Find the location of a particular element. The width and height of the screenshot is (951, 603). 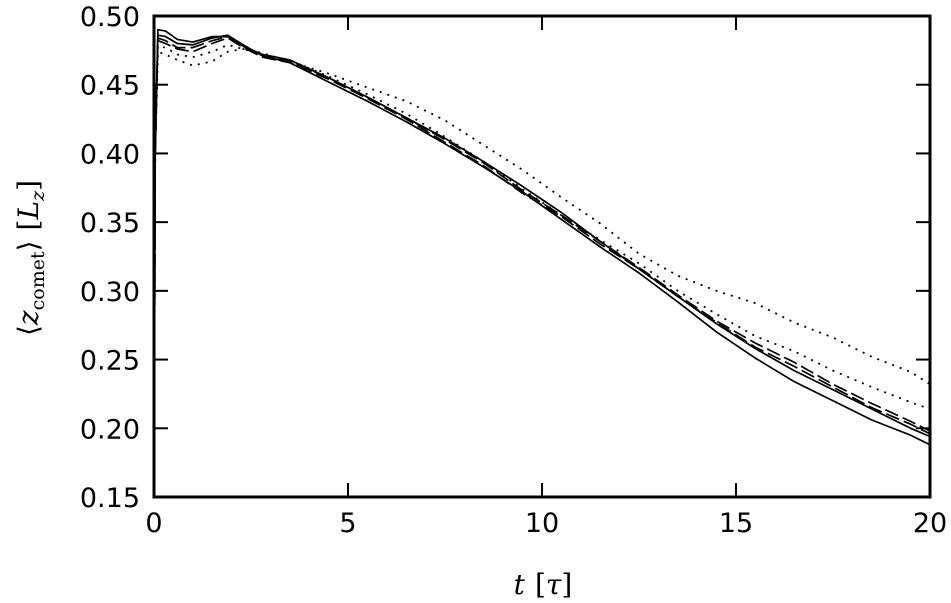

y-axis-unit-open: [ is located at coordinates (28, 224).